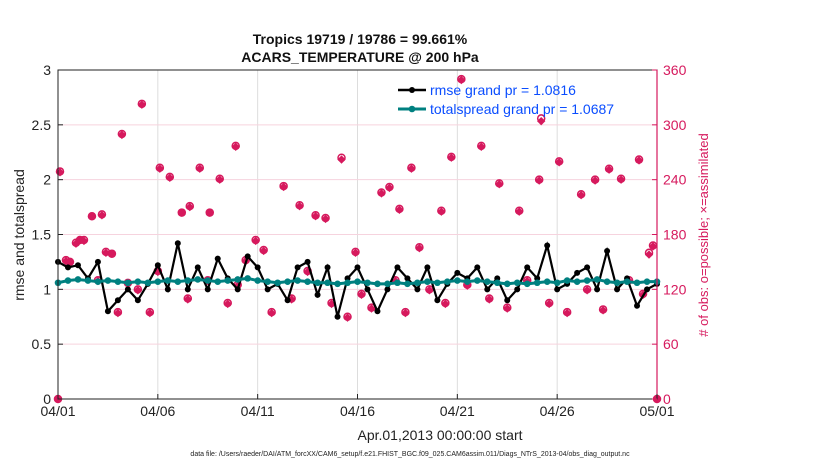 Image resolution: width=830 pixels, height=470 pixels. Describe the element at coordinates (360, 39) in the screenshot. I see `chart-title-line1: Tropics 19719 / 19786 = 99.661%` at that location.